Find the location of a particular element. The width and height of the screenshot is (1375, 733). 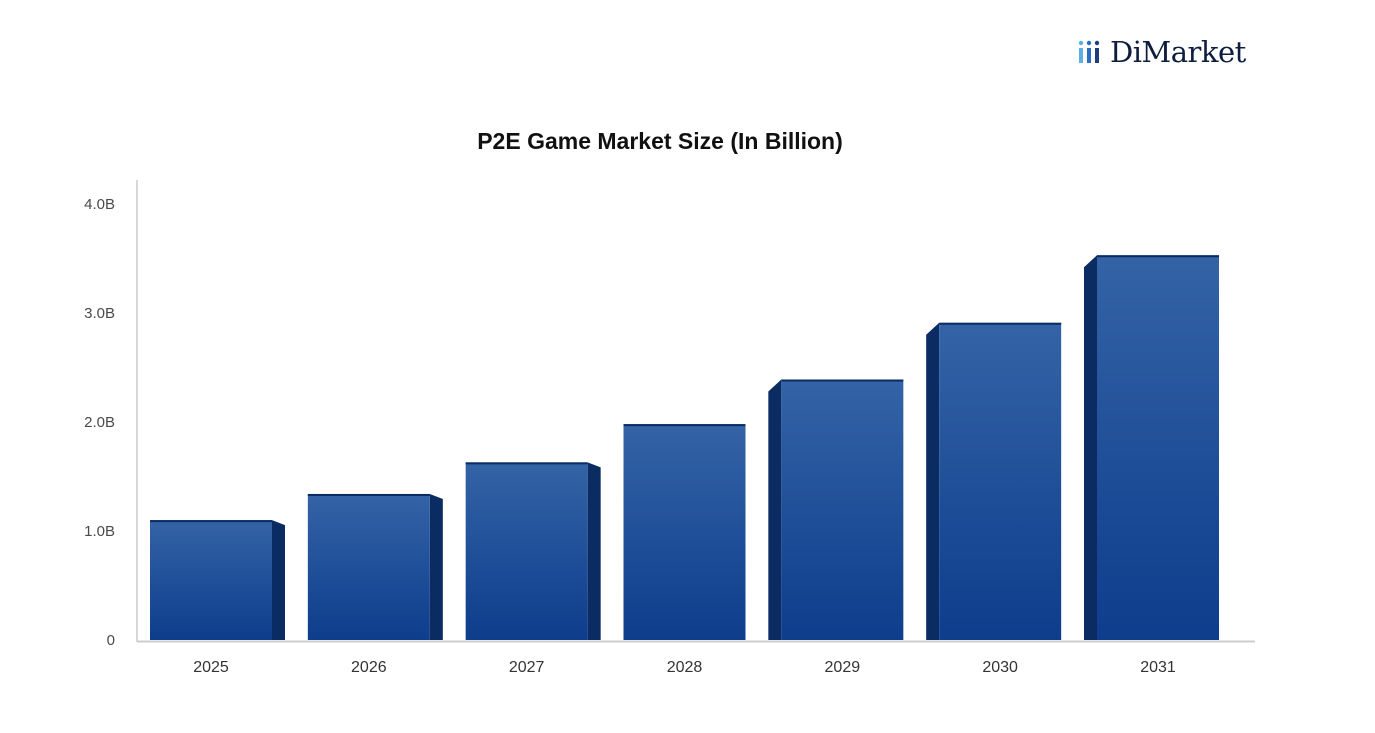

x-tick-label: 2031 is located at coordinates (1158, 667).